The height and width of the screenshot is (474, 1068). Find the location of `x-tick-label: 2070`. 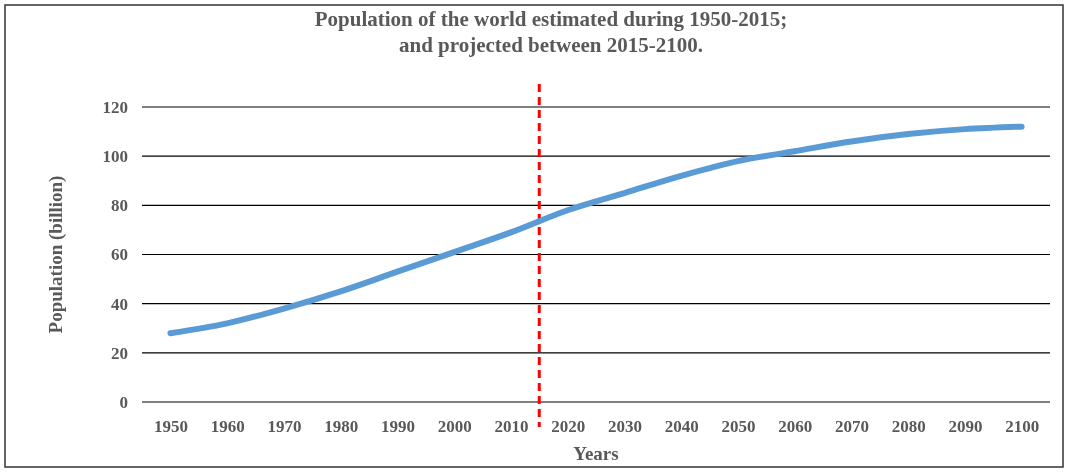

x-tick-label: 2070 is located at coordinates (851, 427).